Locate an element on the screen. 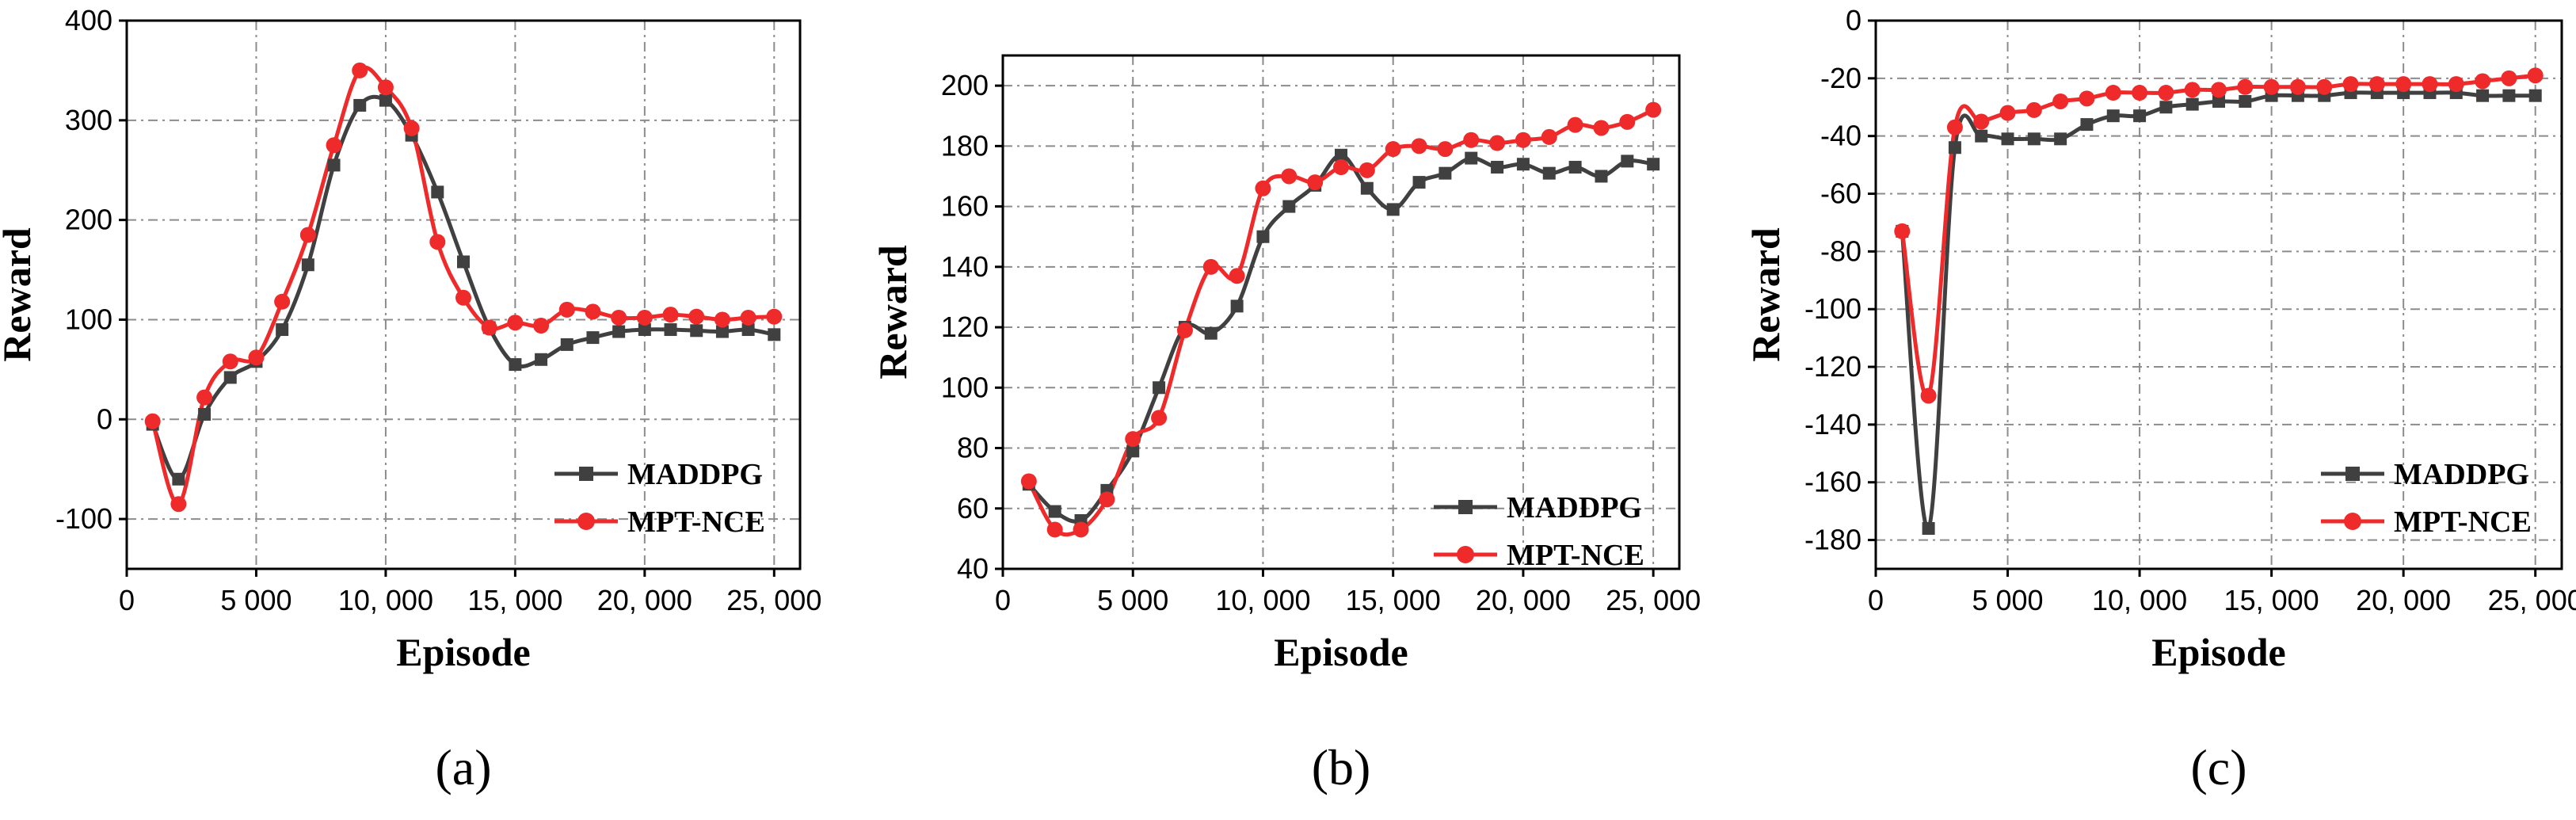 The height and width of the screenshot is (820, 2576). y-tick-label: 140 is located at coordinates (965, 266).